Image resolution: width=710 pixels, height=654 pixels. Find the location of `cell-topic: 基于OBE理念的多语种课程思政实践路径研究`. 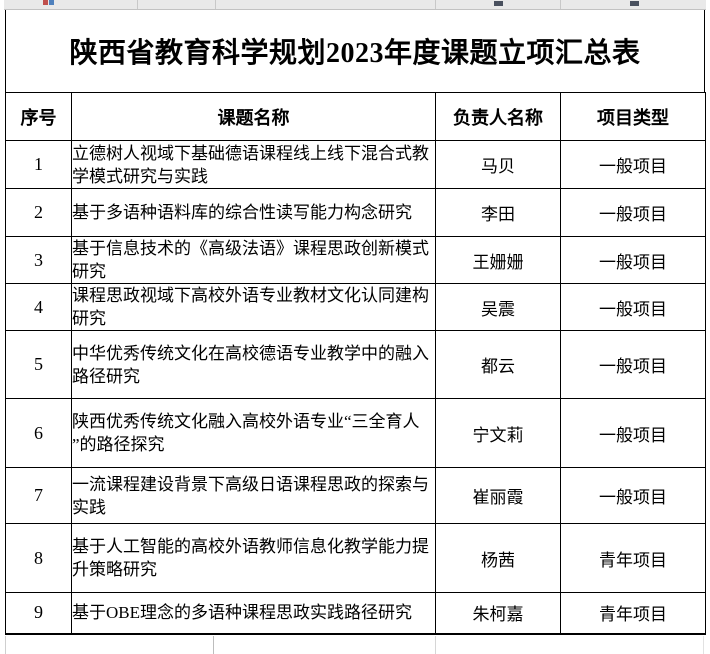

cell-topic: 基于OBE理念的多语种课程思政实践路径研究 is located at coordinates (253, 613).